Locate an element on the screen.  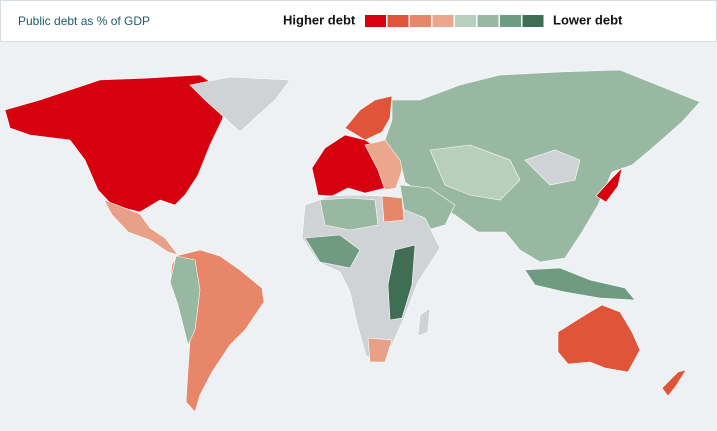
southeast-asia is located at coordinates (580, 284).